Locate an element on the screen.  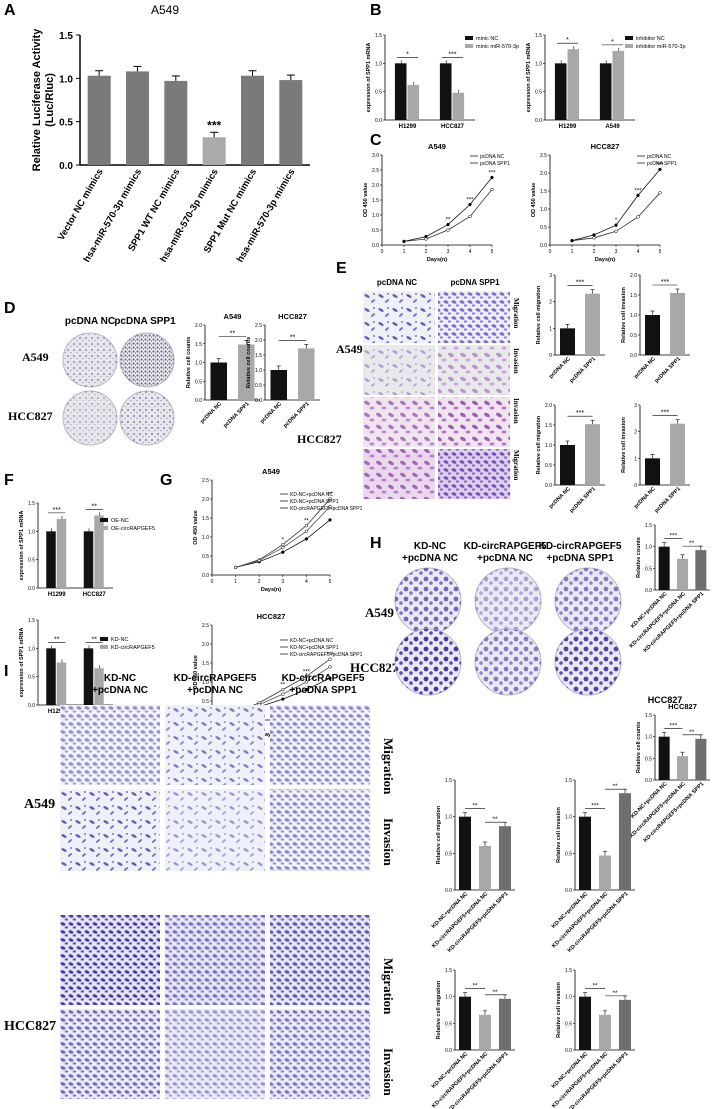
f2-legend-label: KD-circRAPGEF5 is located at coordinates (133, 648).